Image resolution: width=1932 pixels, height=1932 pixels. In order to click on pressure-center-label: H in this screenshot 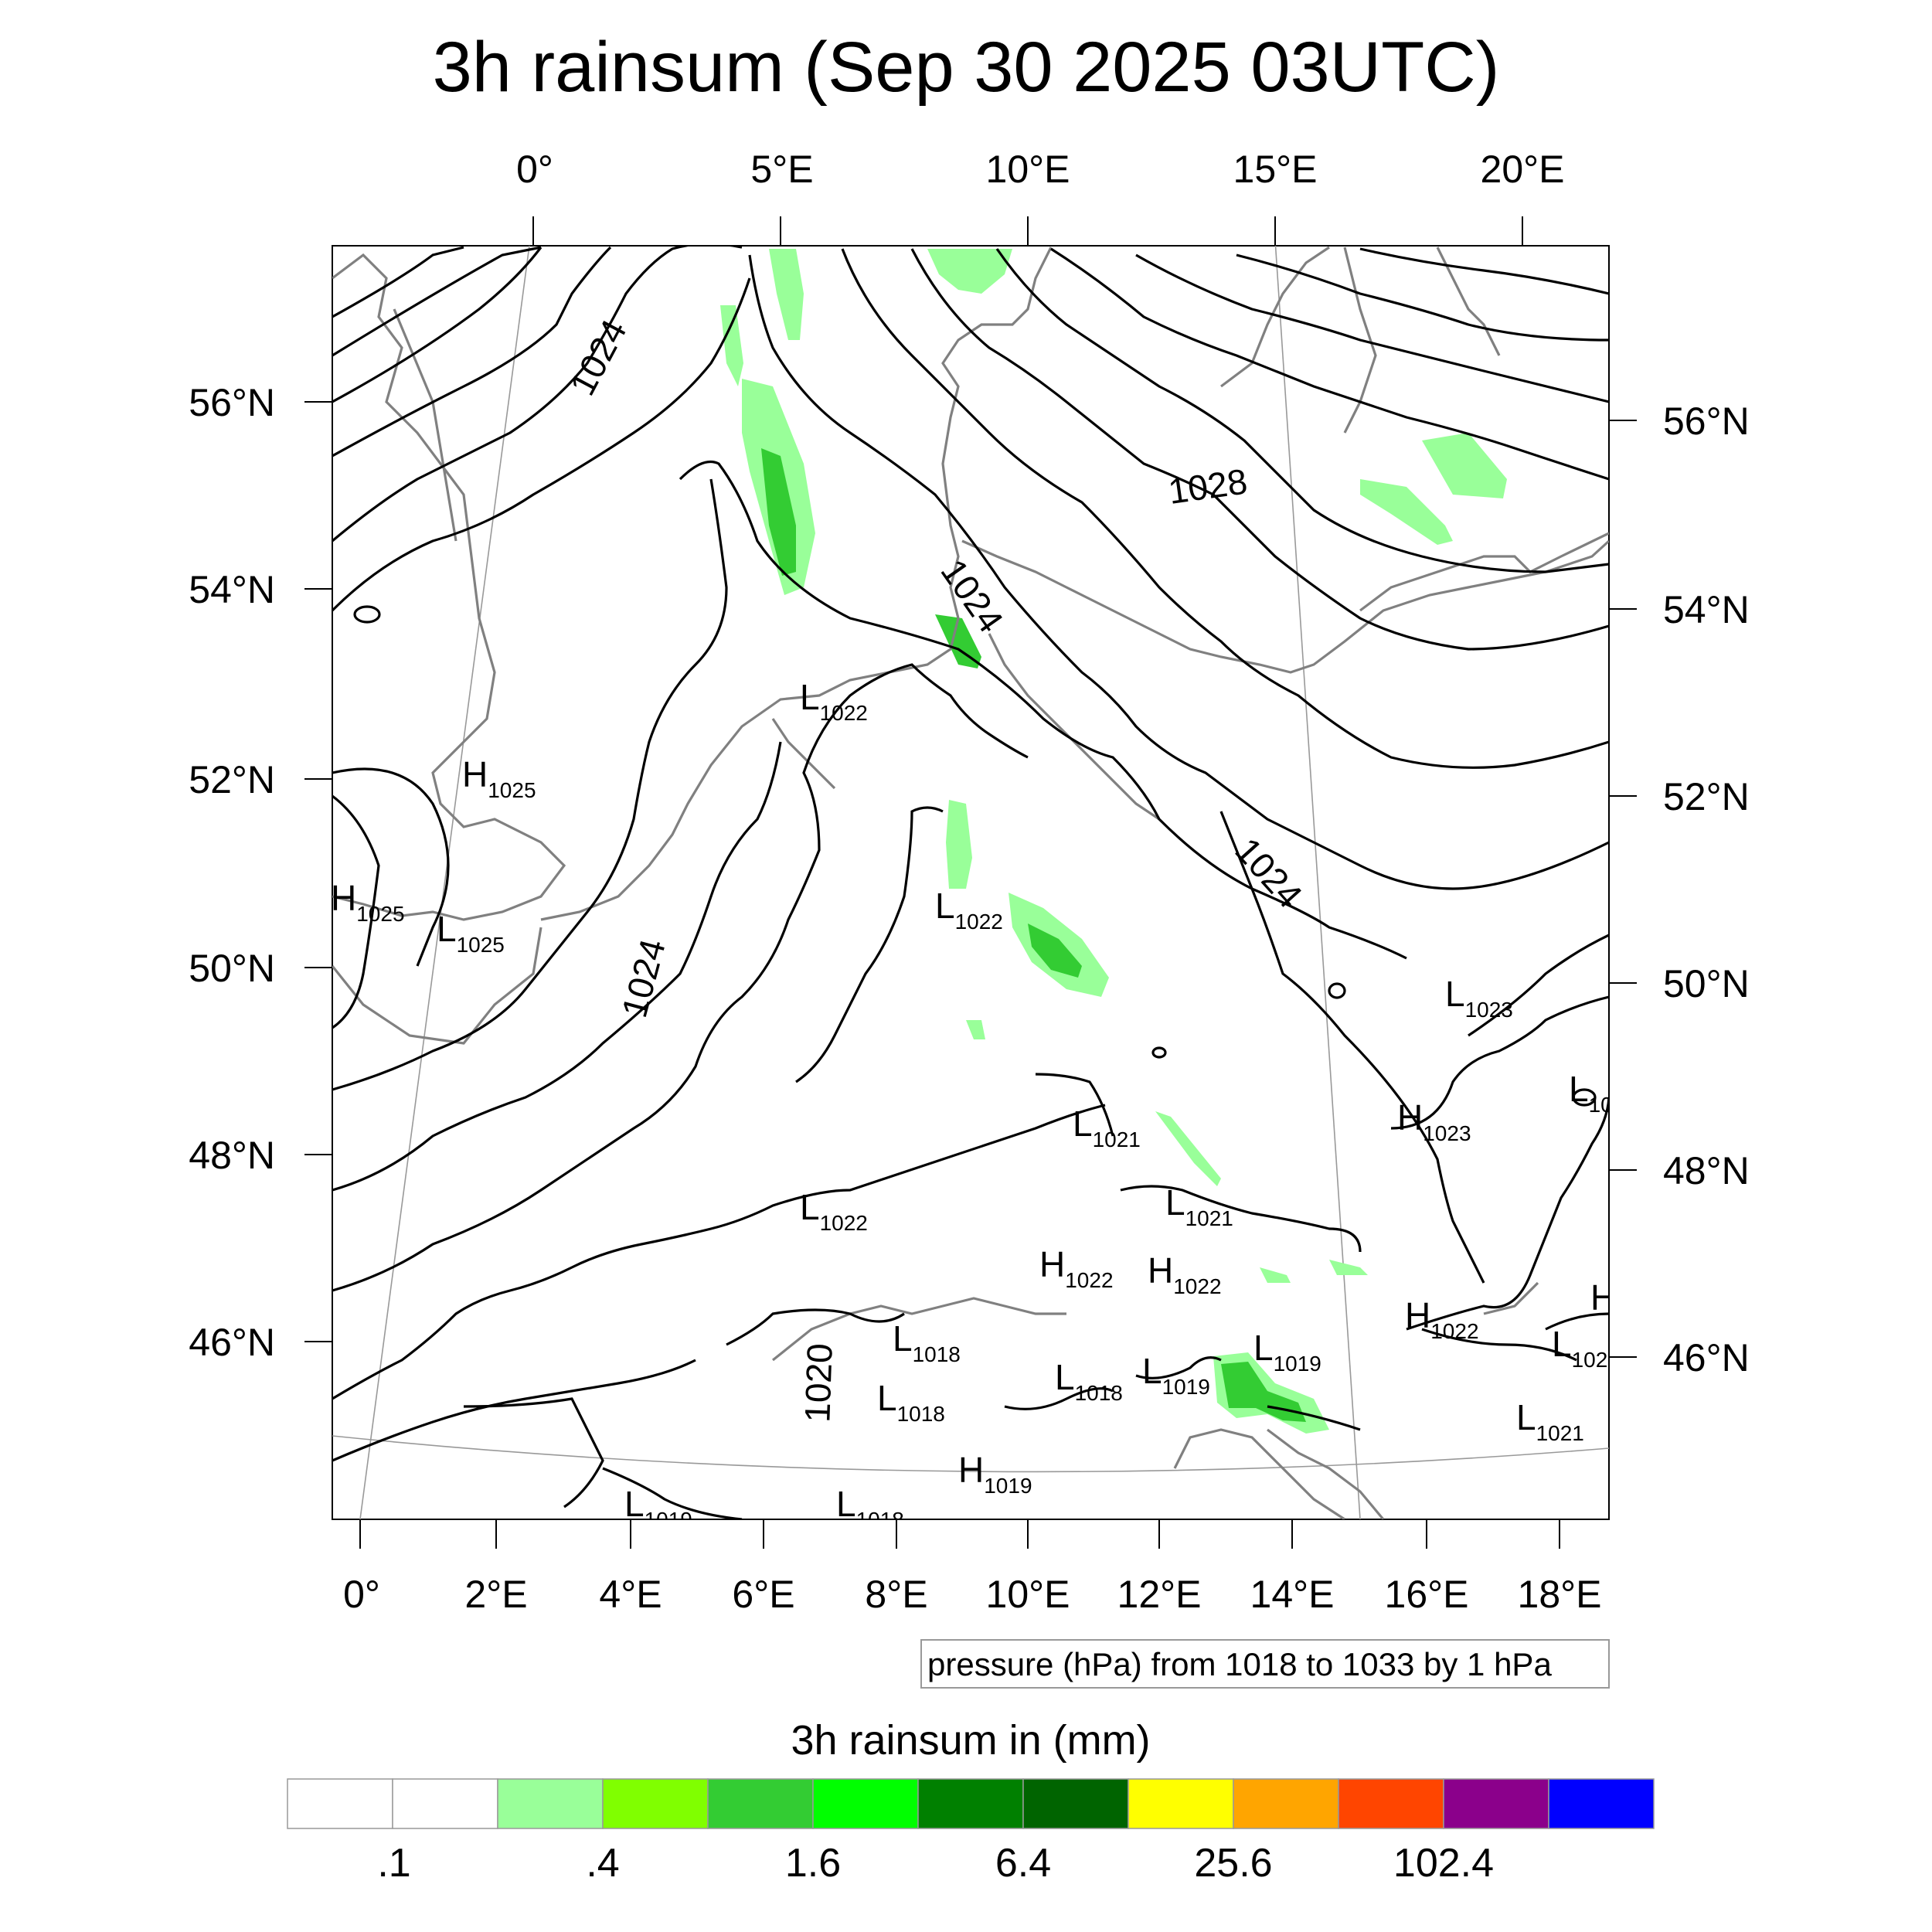, I will do `click(1603, 1298)`.